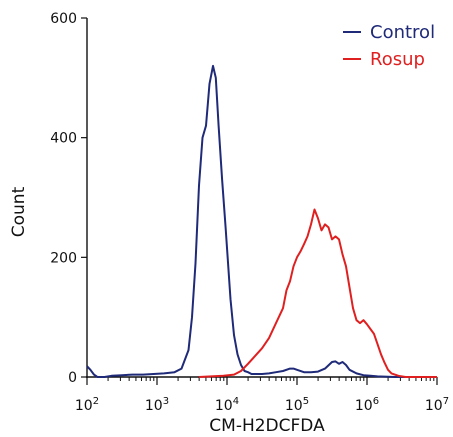 The height and width of the screenshot is (437, 453). What do you see at coordinates (63, 139) in the screenshot?
I see `y-tick-label: 400` at bounding box center [63, 139].